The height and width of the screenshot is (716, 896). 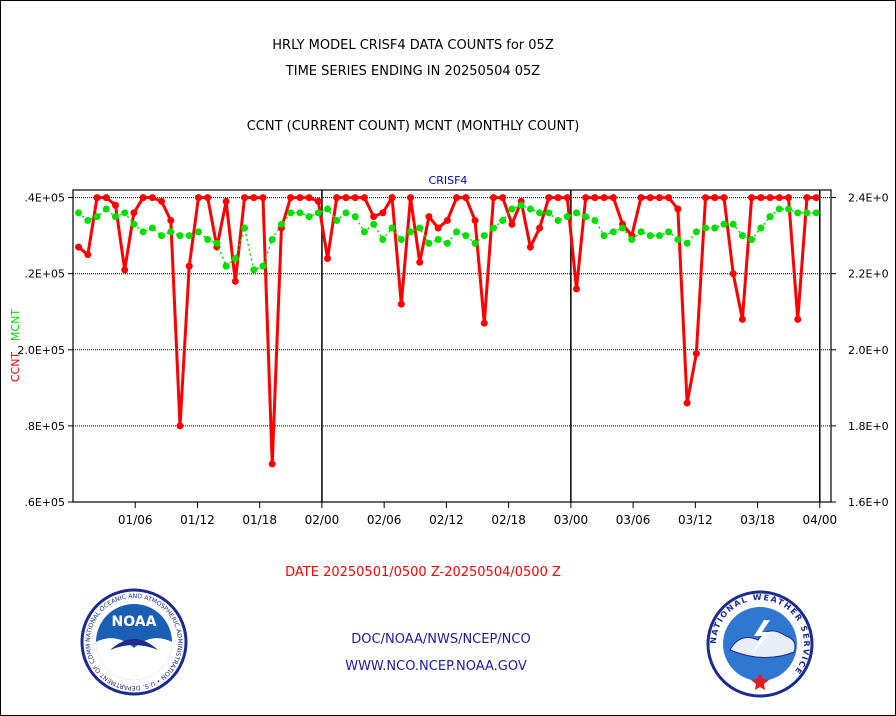 What do you see at coordinates (197, 520) in the screenshot?
I see `x-tick-label: 01/12` at bounding box center [197, 520].